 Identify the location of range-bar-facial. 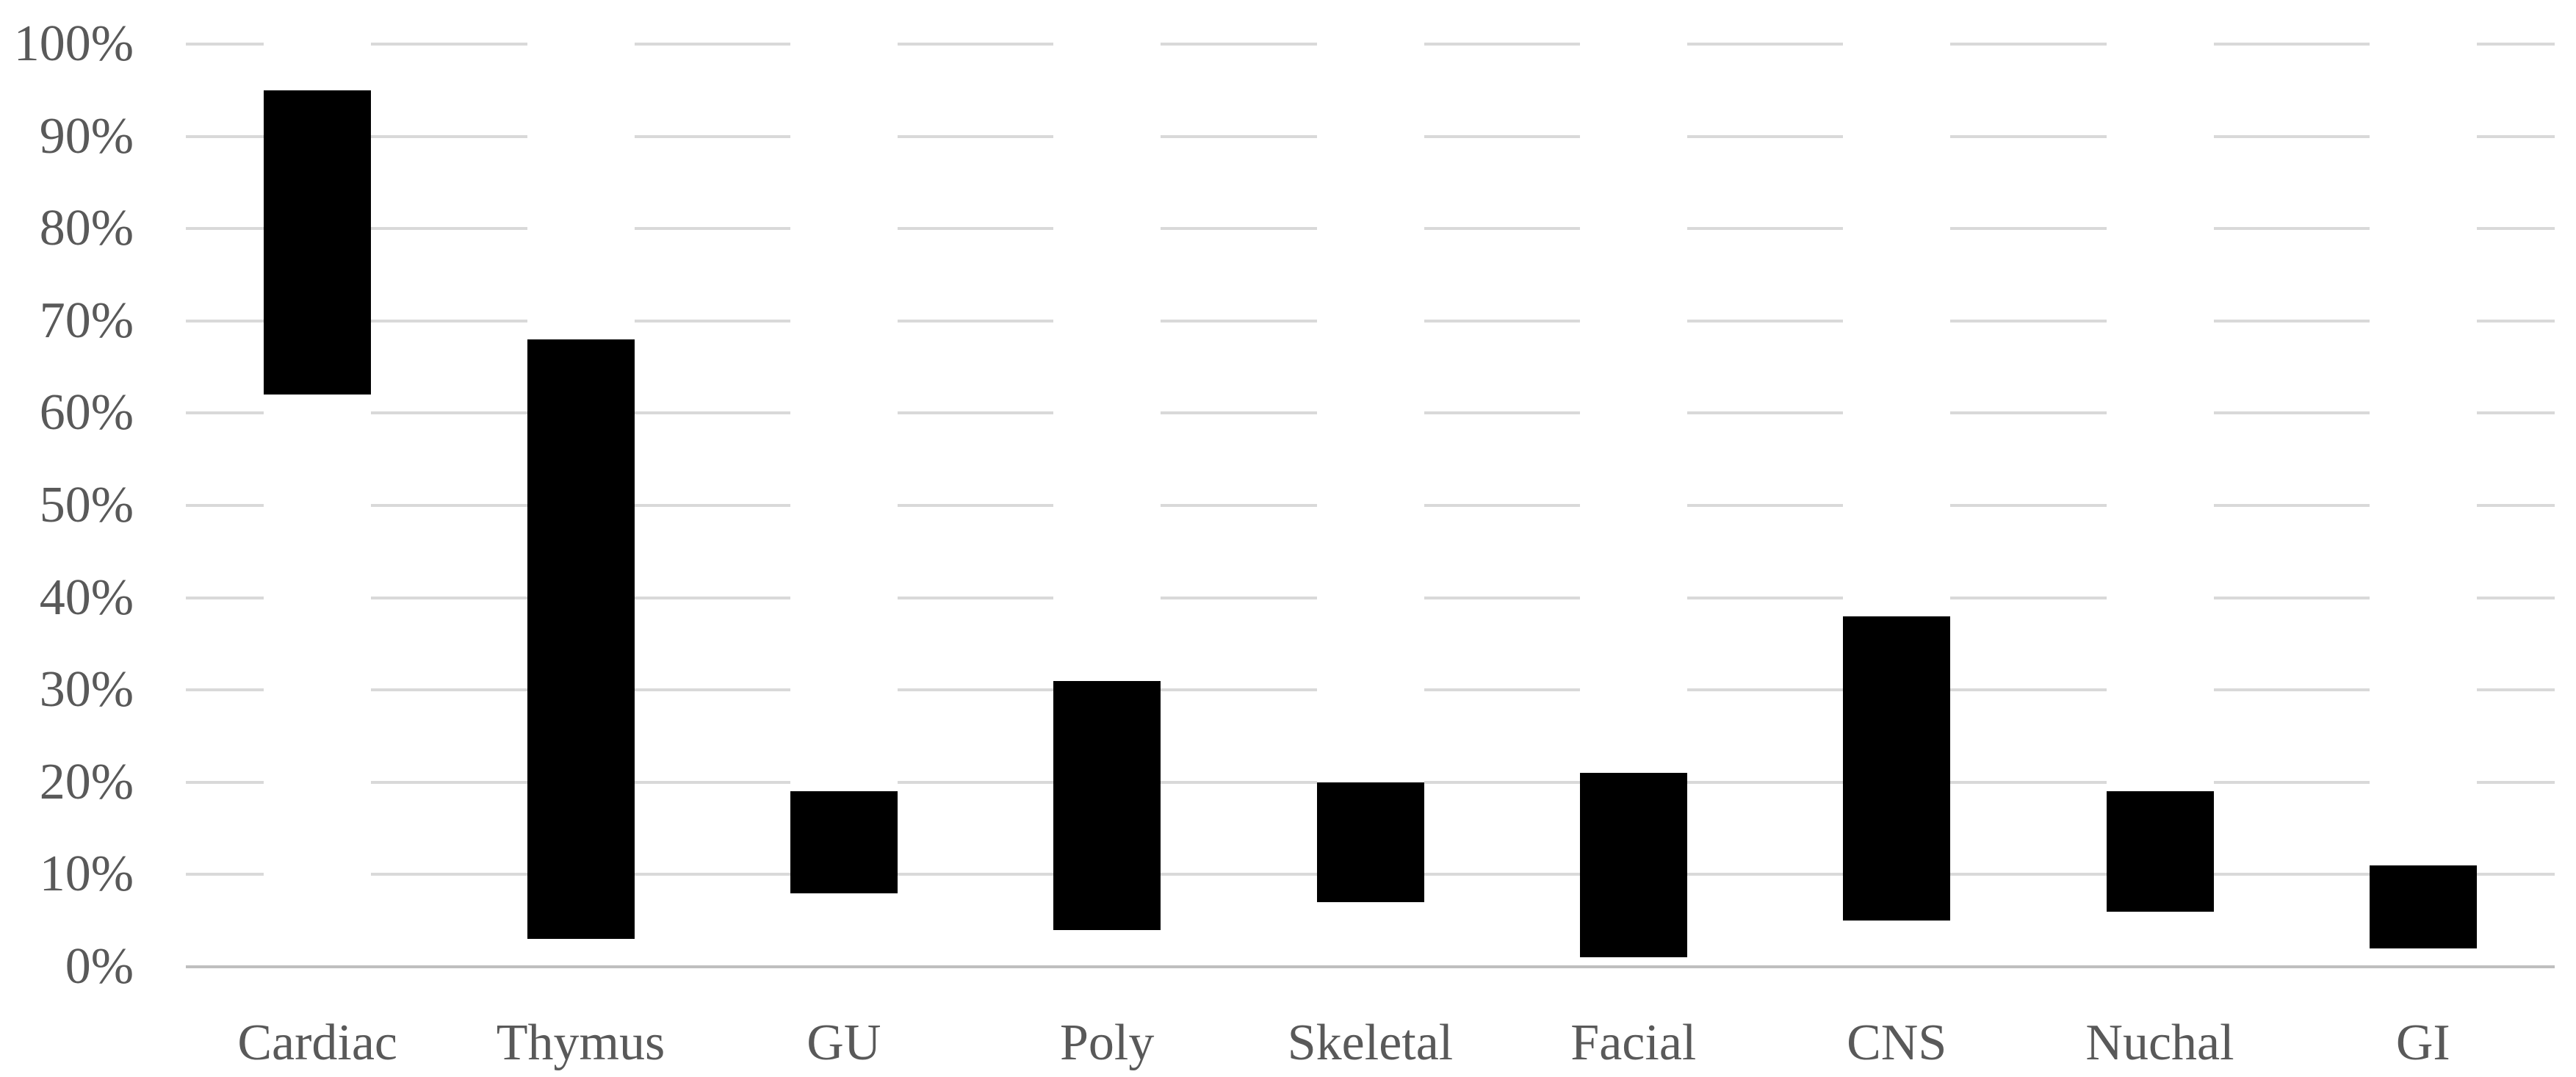
(1633, 865).